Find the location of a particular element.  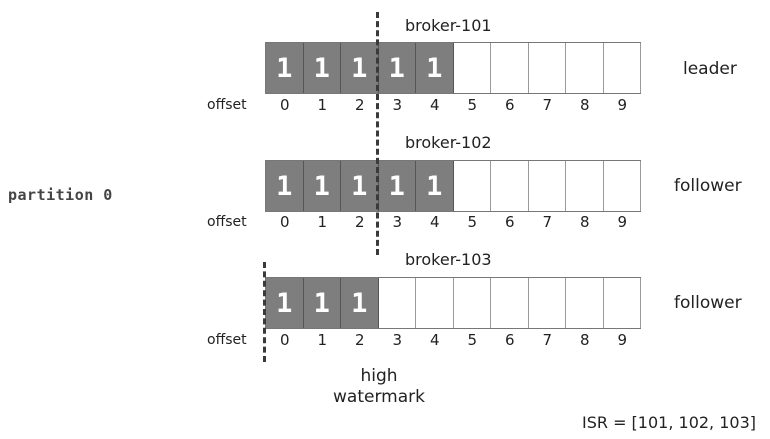

partition-label: partition 0 is located at coordinates (60, 195).